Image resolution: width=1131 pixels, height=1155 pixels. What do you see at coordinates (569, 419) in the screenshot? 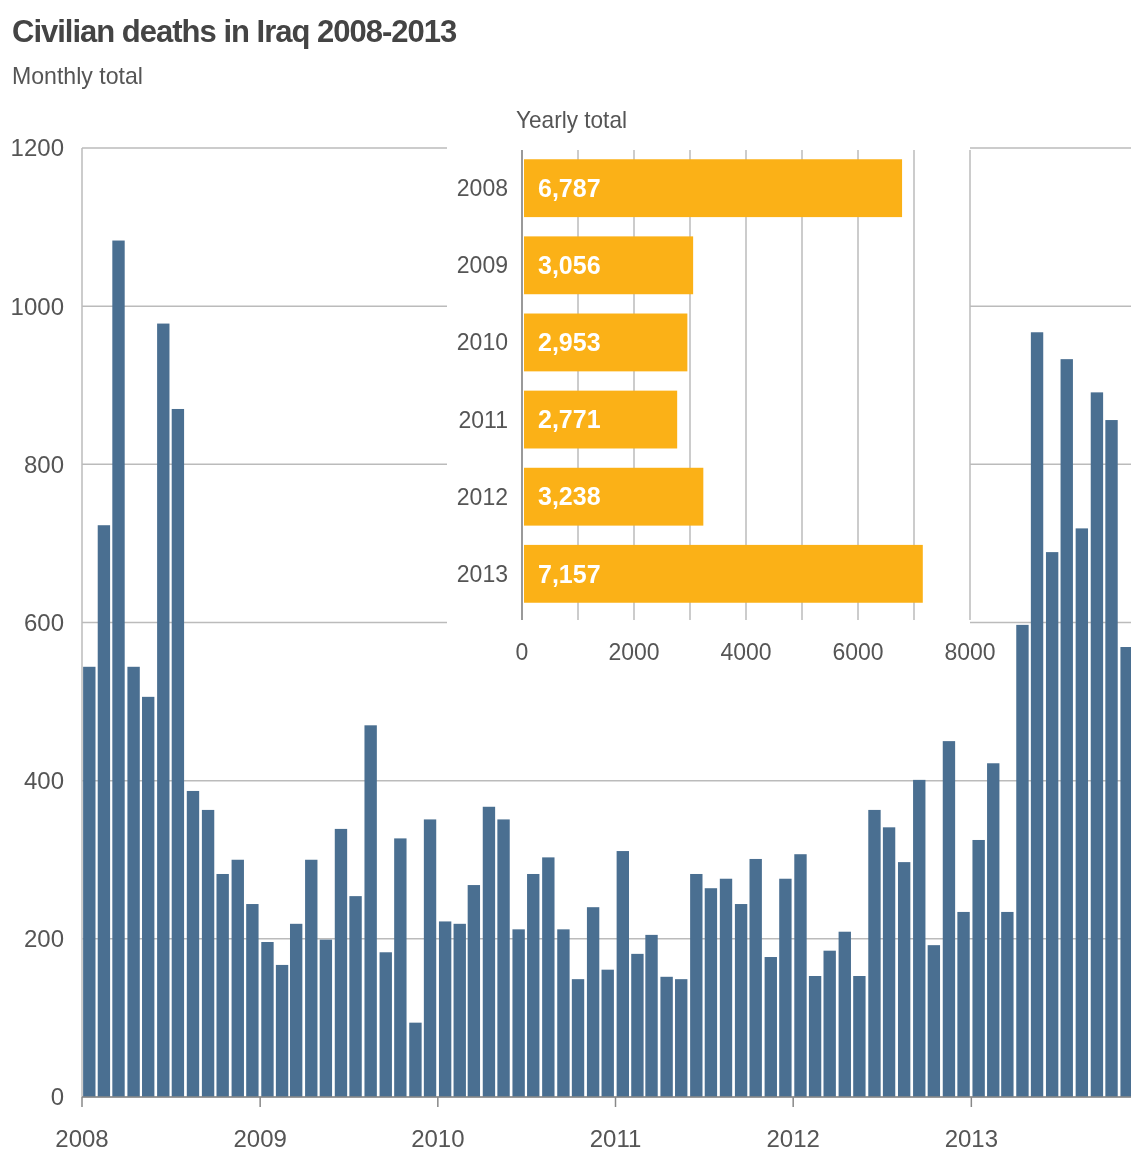
I see `data-label: 2,771` at bounding box center [569, 419].